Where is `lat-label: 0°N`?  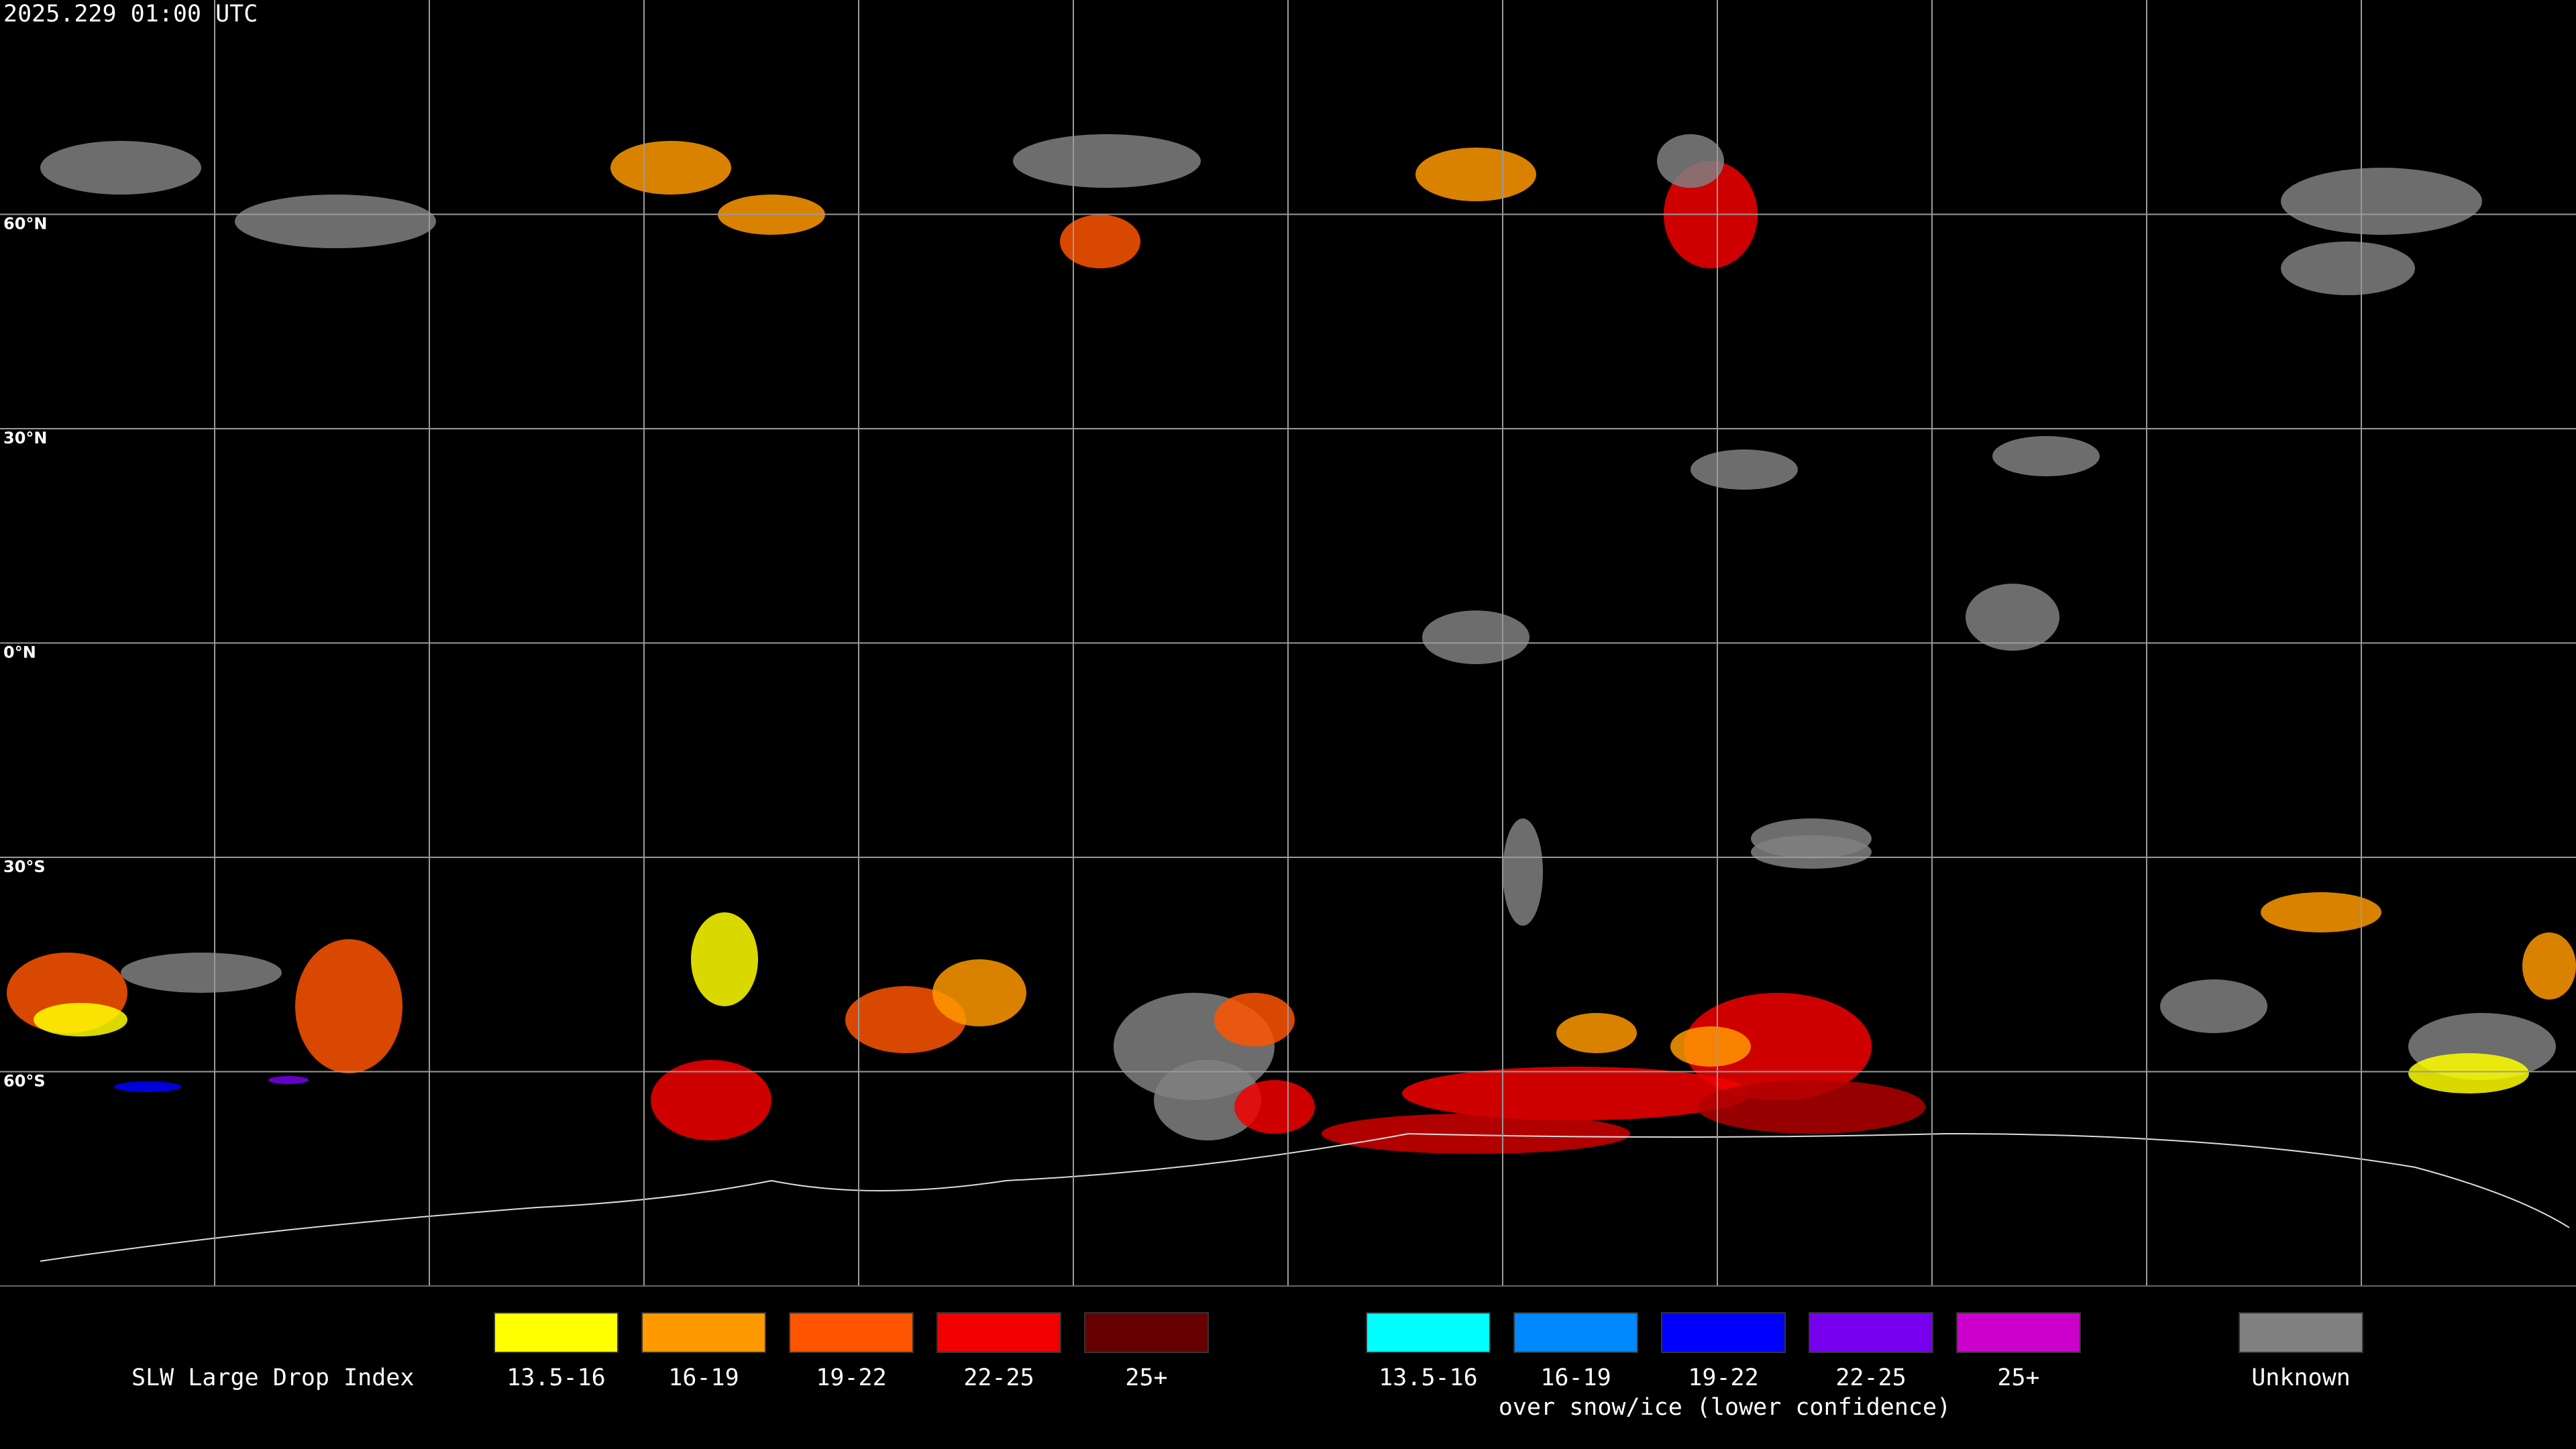 lat-label: 0°N is located at coordinates (19, 652).